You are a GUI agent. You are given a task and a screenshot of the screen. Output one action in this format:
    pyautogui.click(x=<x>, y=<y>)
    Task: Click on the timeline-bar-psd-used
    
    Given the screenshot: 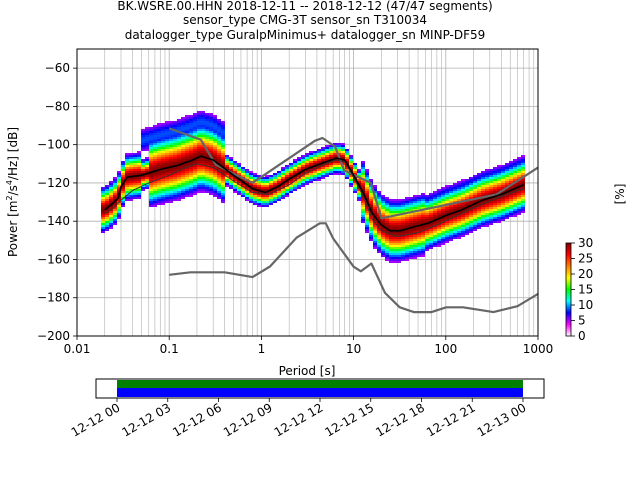 What is the action you would take?
    pyautogui.click(x=320, y=392)
    